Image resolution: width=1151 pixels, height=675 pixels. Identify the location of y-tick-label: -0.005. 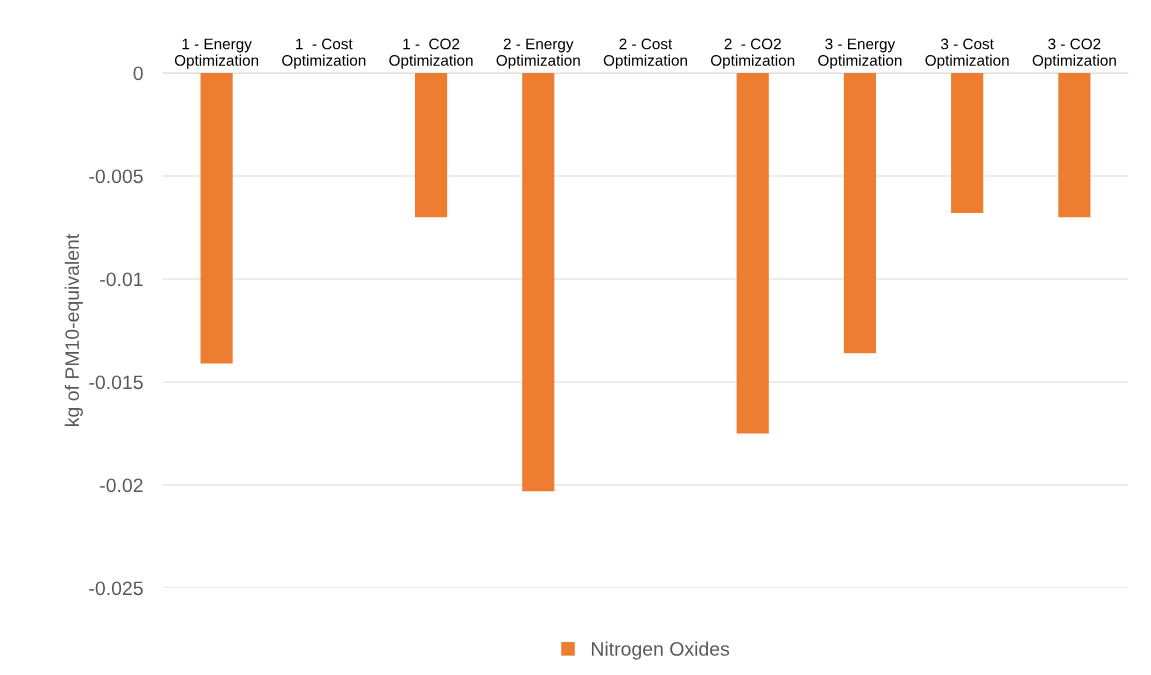
(116, 176).